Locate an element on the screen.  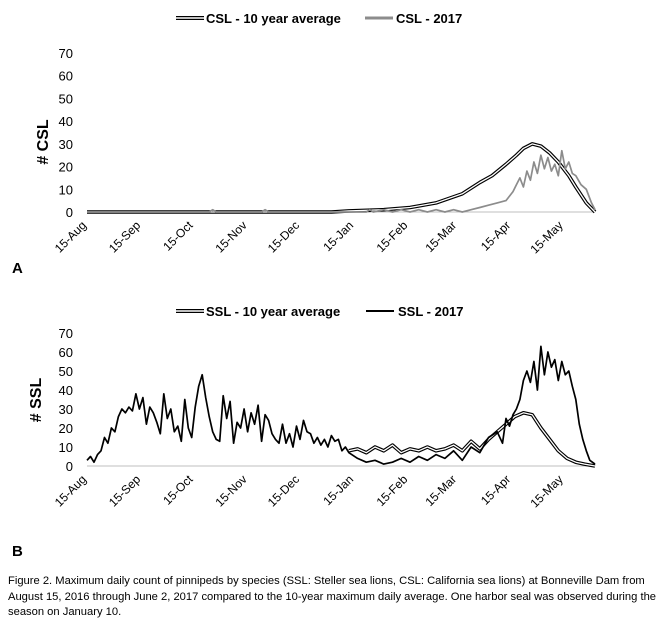
y-tick-label-b: 0 is located at coordinates (69, 466).